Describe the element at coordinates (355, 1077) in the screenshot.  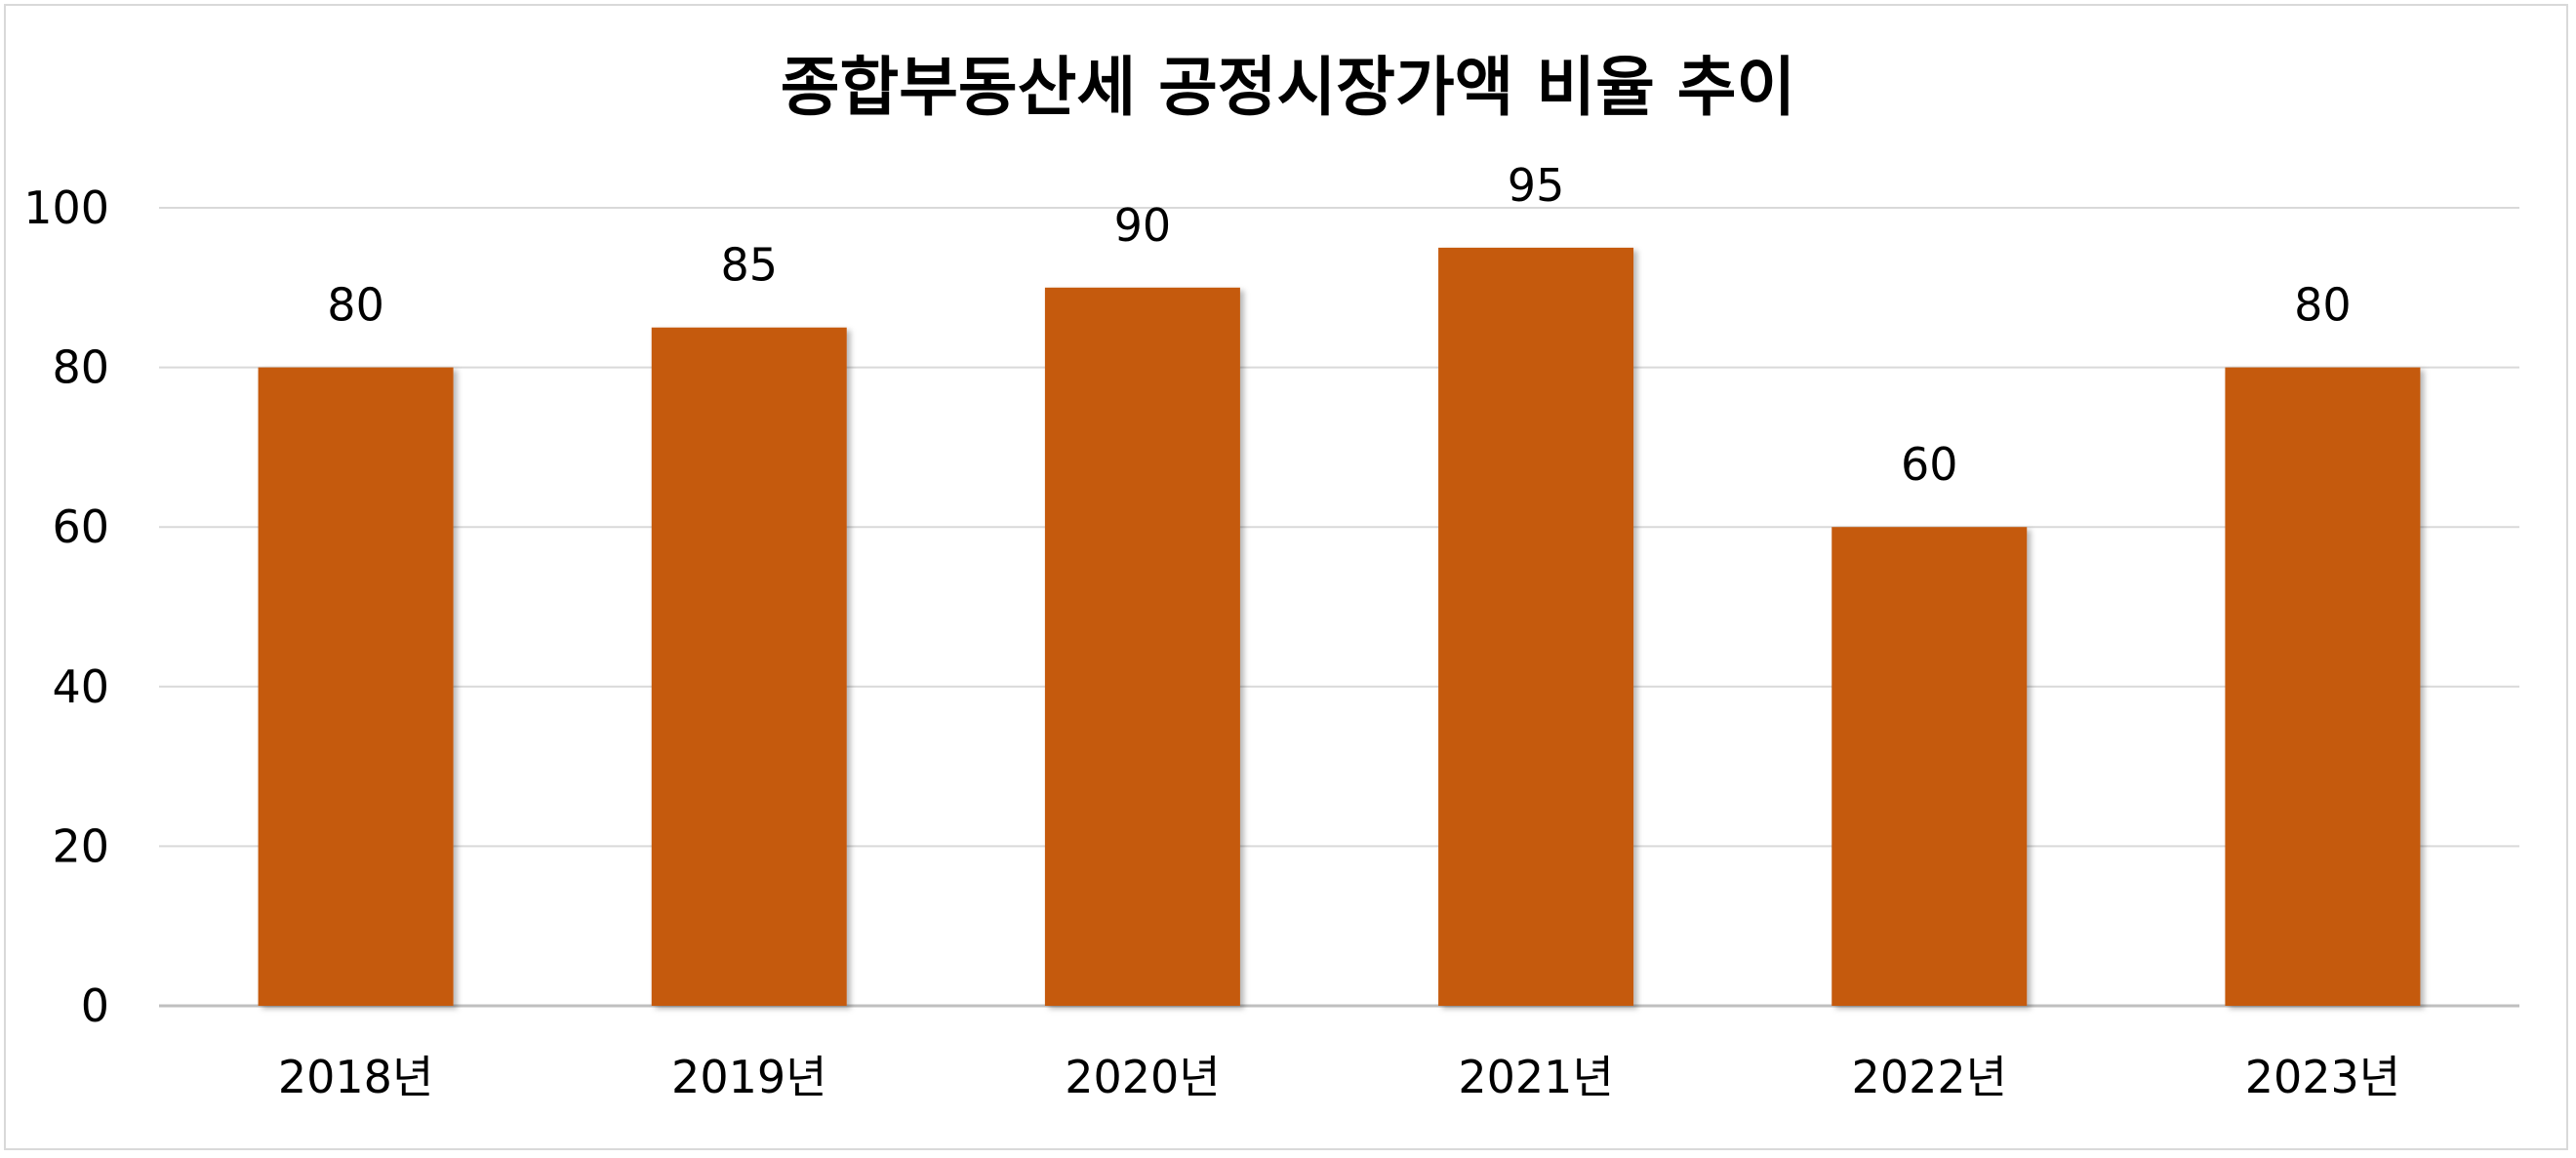
I see `x-tick-label: 2018년` at that location.